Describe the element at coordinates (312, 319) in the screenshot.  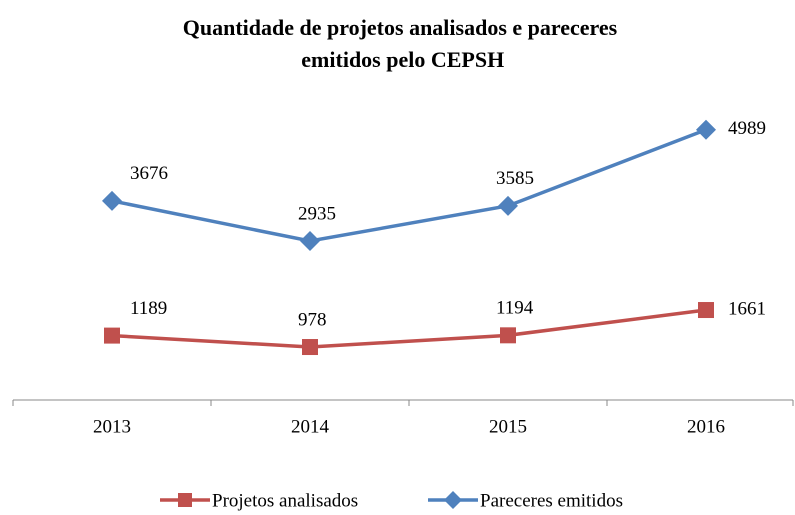
I see `data-label: 978` at that location.